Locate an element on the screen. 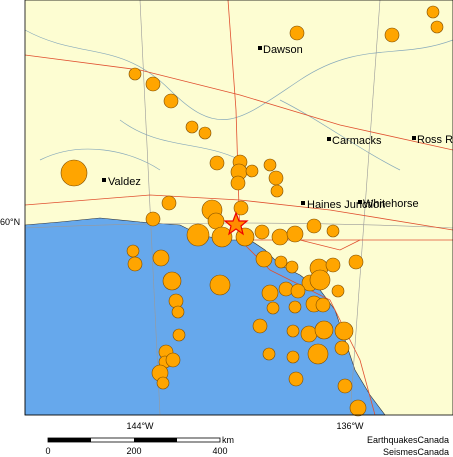 Image resolution: width=453 pixels, height=457 pixels. mainshock-star is located at coordinates (236, 223).